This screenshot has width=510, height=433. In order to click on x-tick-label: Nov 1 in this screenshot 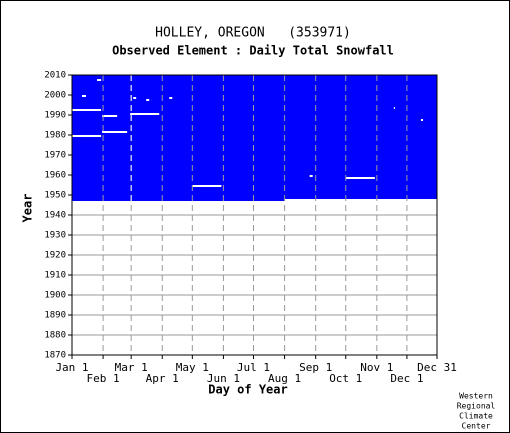, I will do `click(376, 367)`.